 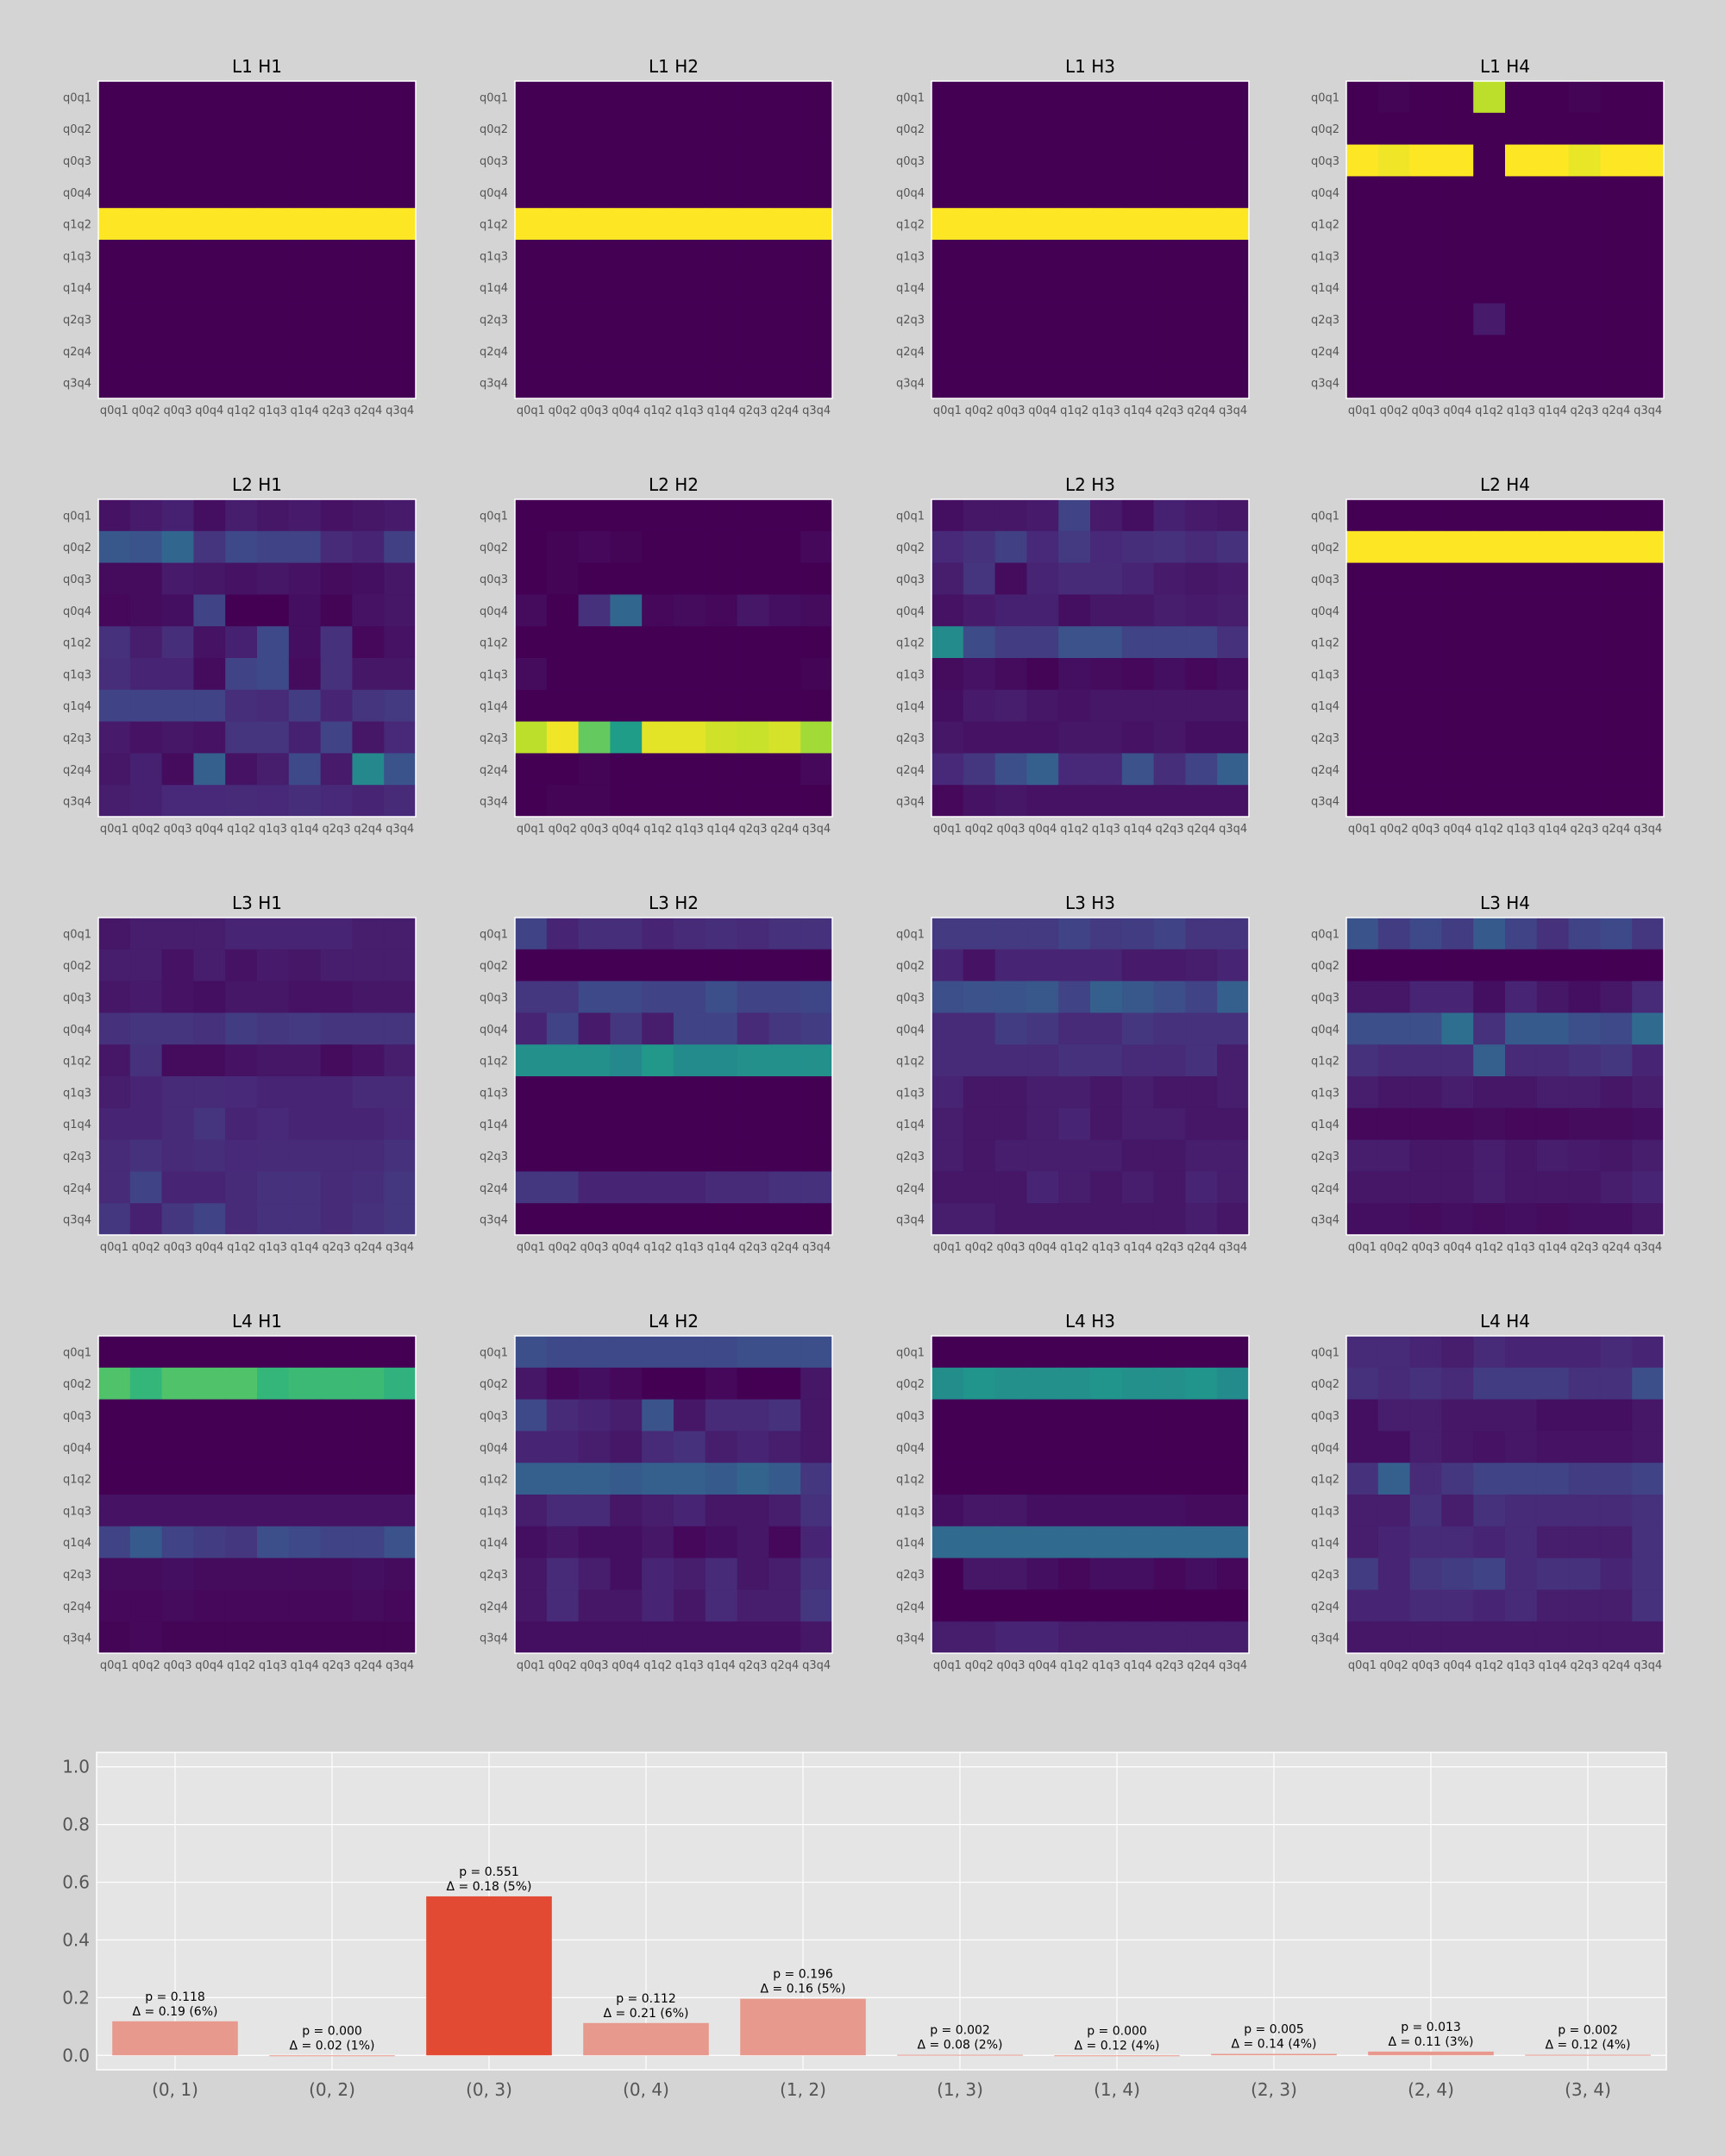 What do you see at coordinates (657, 1247) in the screenshot?
I see `x-tick-label: q1q2` at bounding box center [657, 1247].